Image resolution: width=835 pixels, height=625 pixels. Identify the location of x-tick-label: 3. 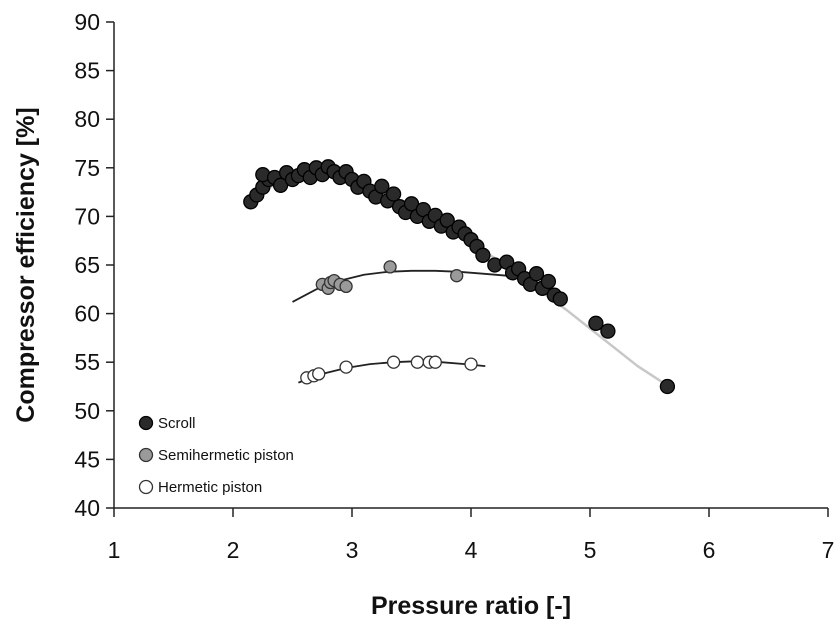
(352, 550).